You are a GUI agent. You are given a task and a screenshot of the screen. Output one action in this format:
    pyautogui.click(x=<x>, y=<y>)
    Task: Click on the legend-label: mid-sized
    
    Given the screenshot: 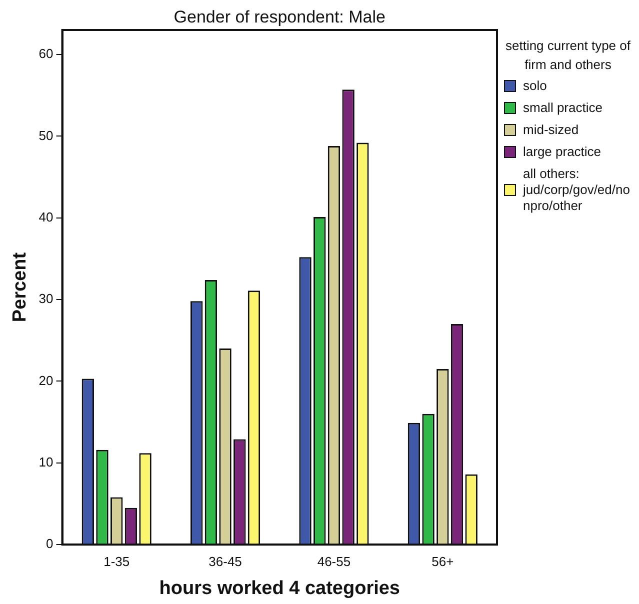 What is the action you would take?
    pyautogui.click(x=551, y=130)
    